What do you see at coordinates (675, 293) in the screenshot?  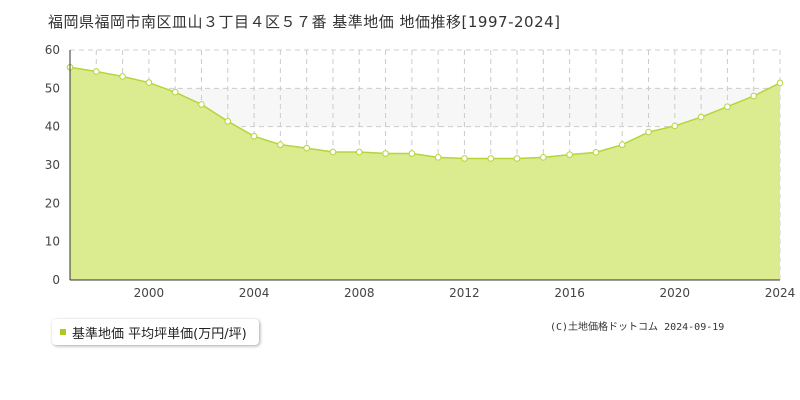 I see `x-tick-label: 2020` at bounding box center [675, 293].